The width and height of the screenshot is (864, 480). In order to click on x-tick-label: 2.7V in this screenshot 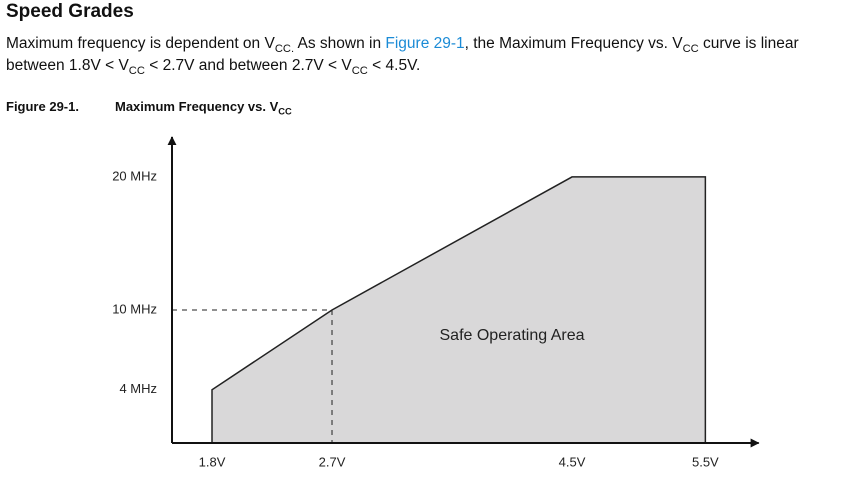, I will do `click(332, 461)`.